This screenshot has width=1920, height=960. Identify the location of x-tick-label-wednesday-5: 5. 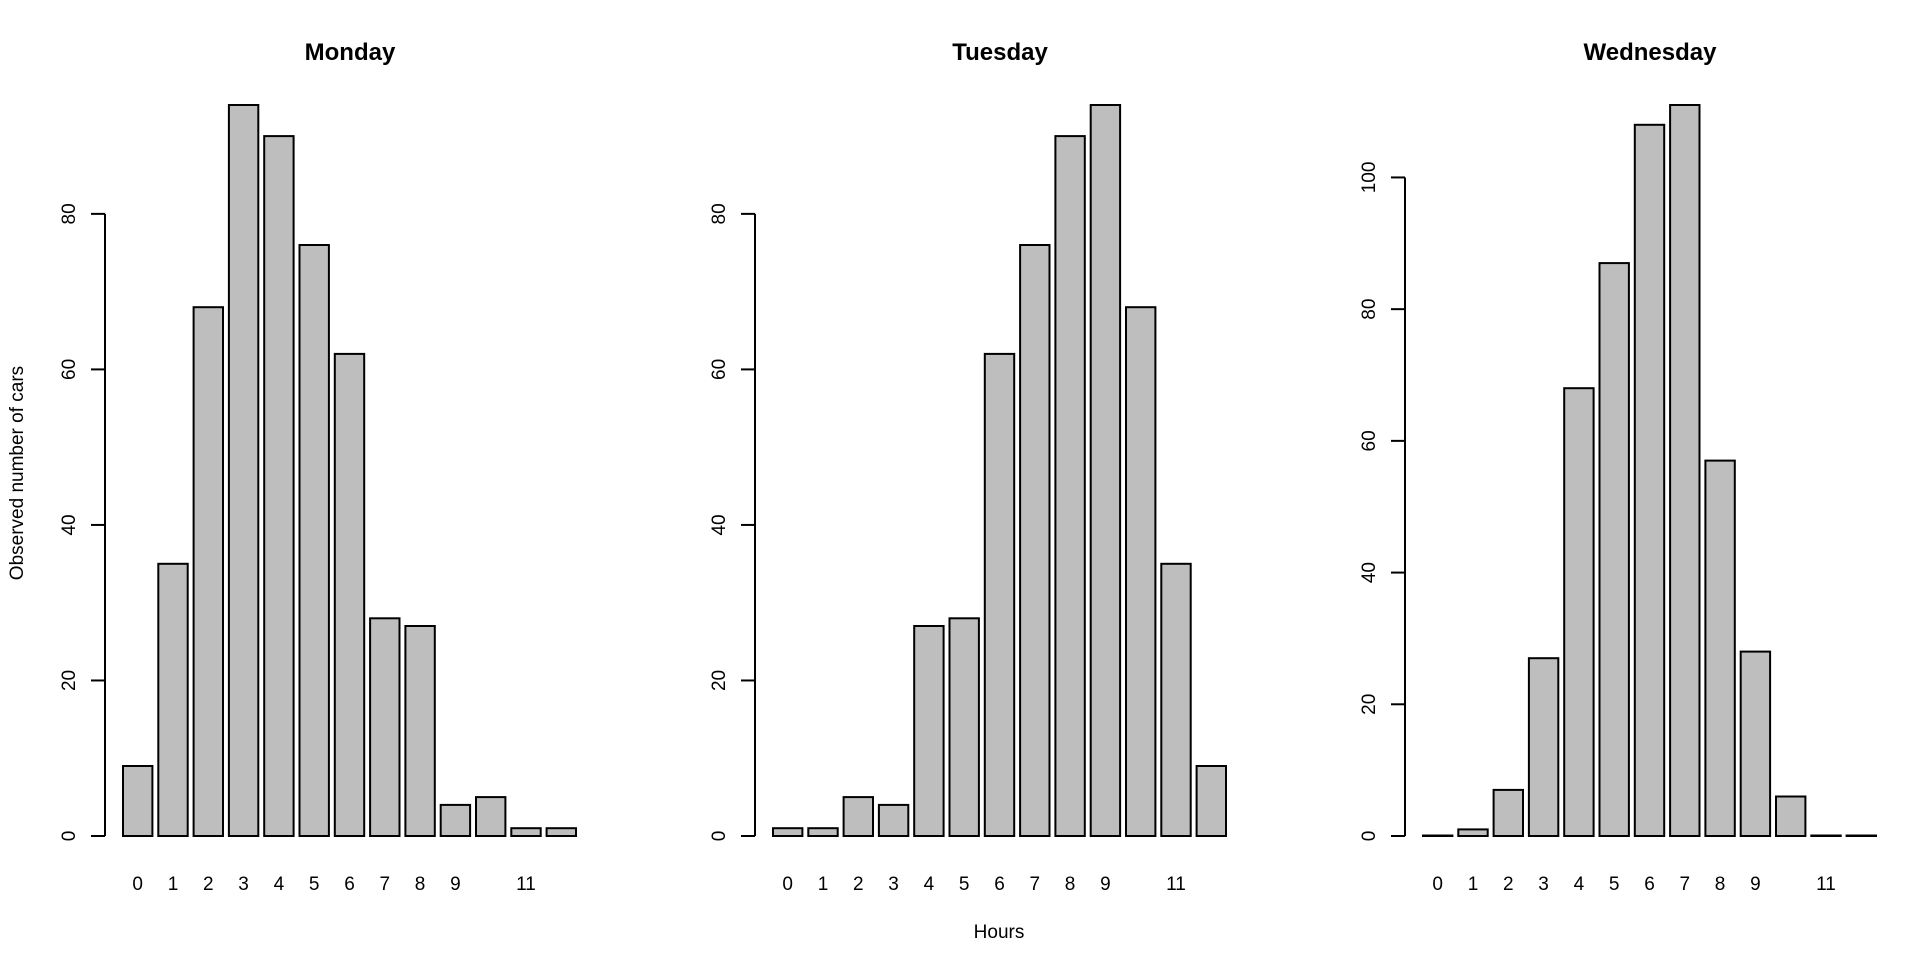
(1614, 884).